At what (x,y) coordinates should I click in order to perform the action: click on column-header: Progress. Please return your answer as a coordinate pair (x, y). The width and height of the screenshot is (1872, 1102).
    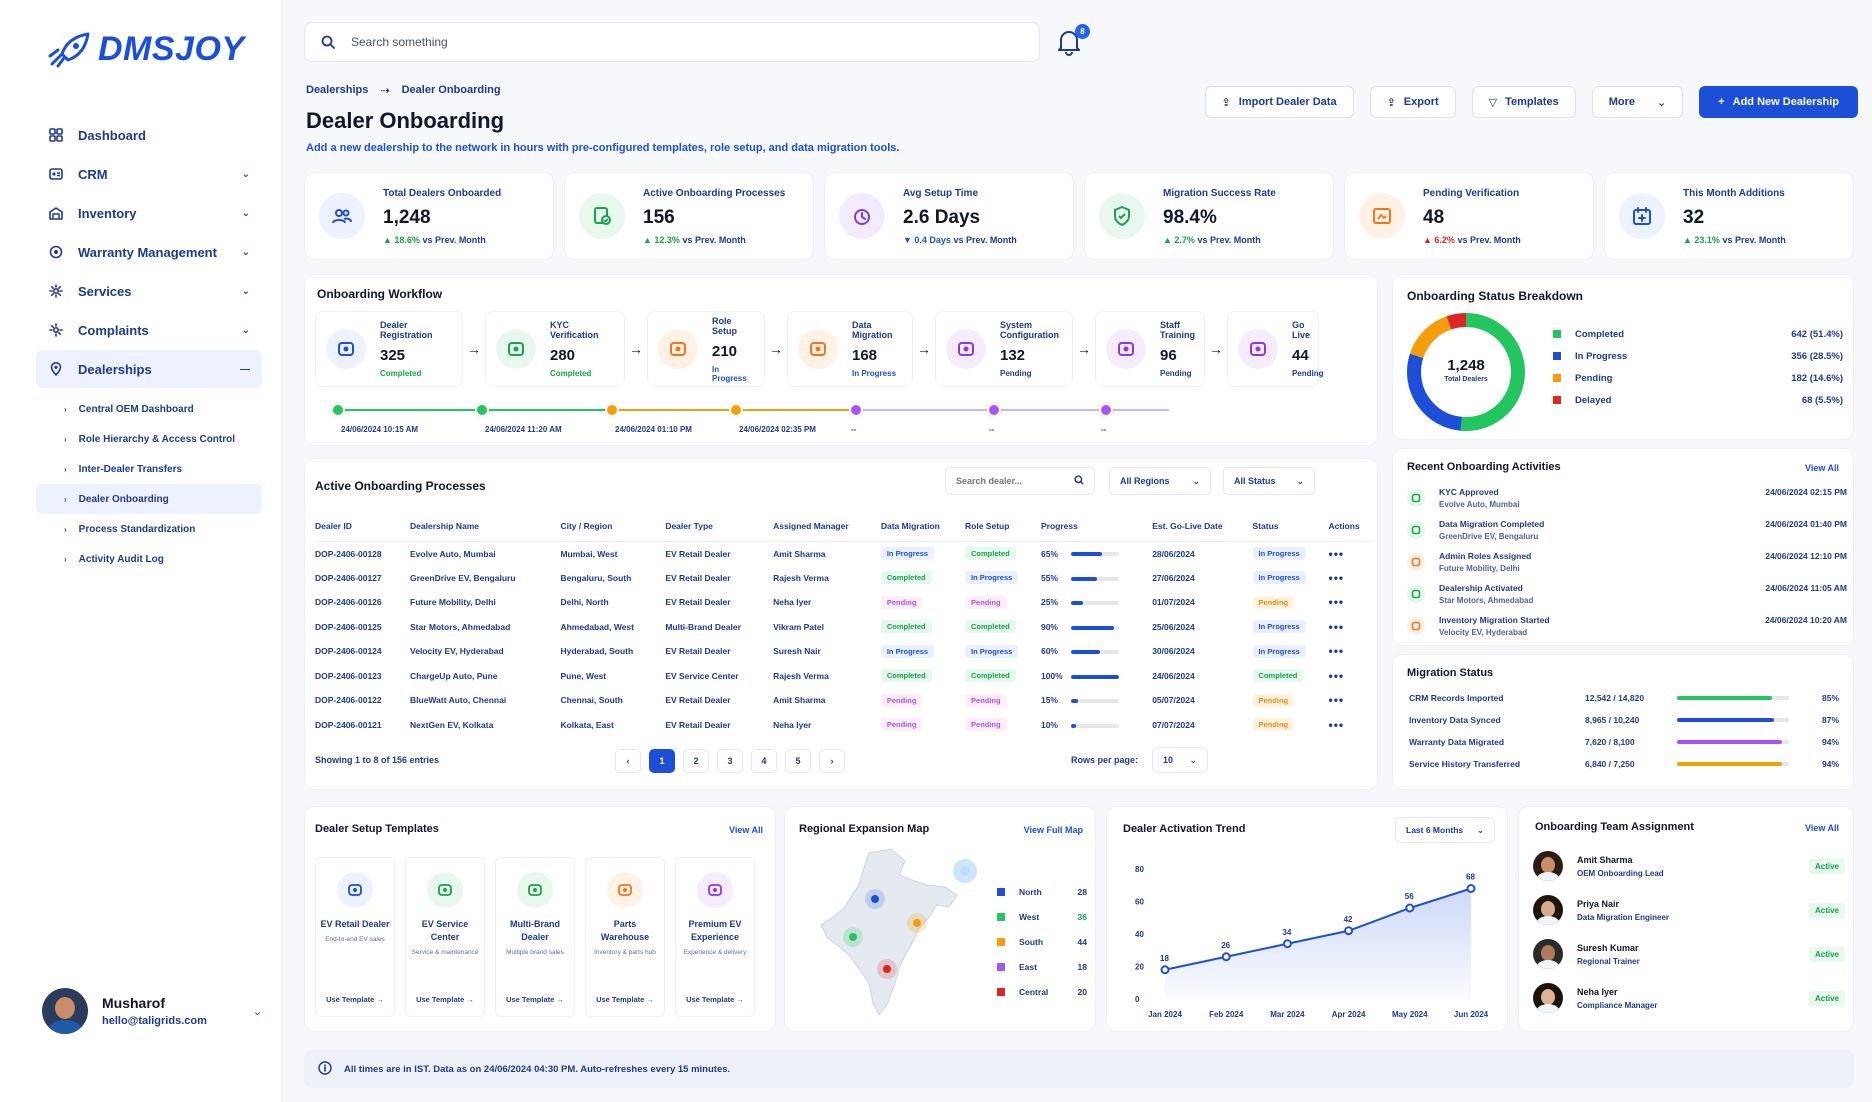
    Looking at the image, I should click on (1096, 526).